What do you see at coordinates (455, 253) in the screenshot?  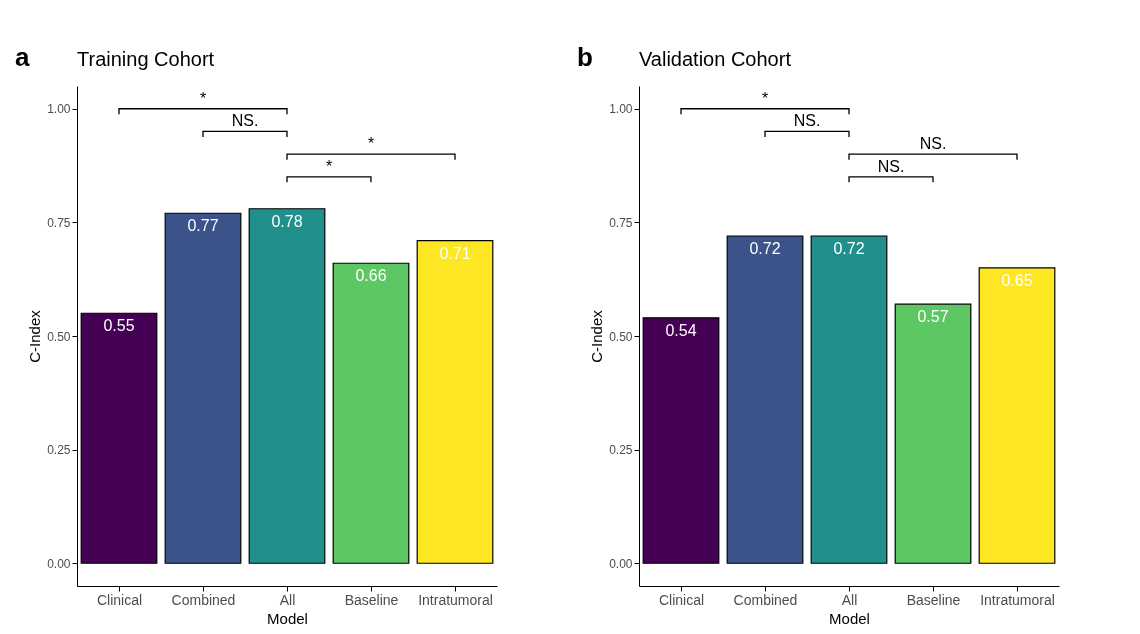 I see `data-label: 0.71` at bounding box center [455, 253].